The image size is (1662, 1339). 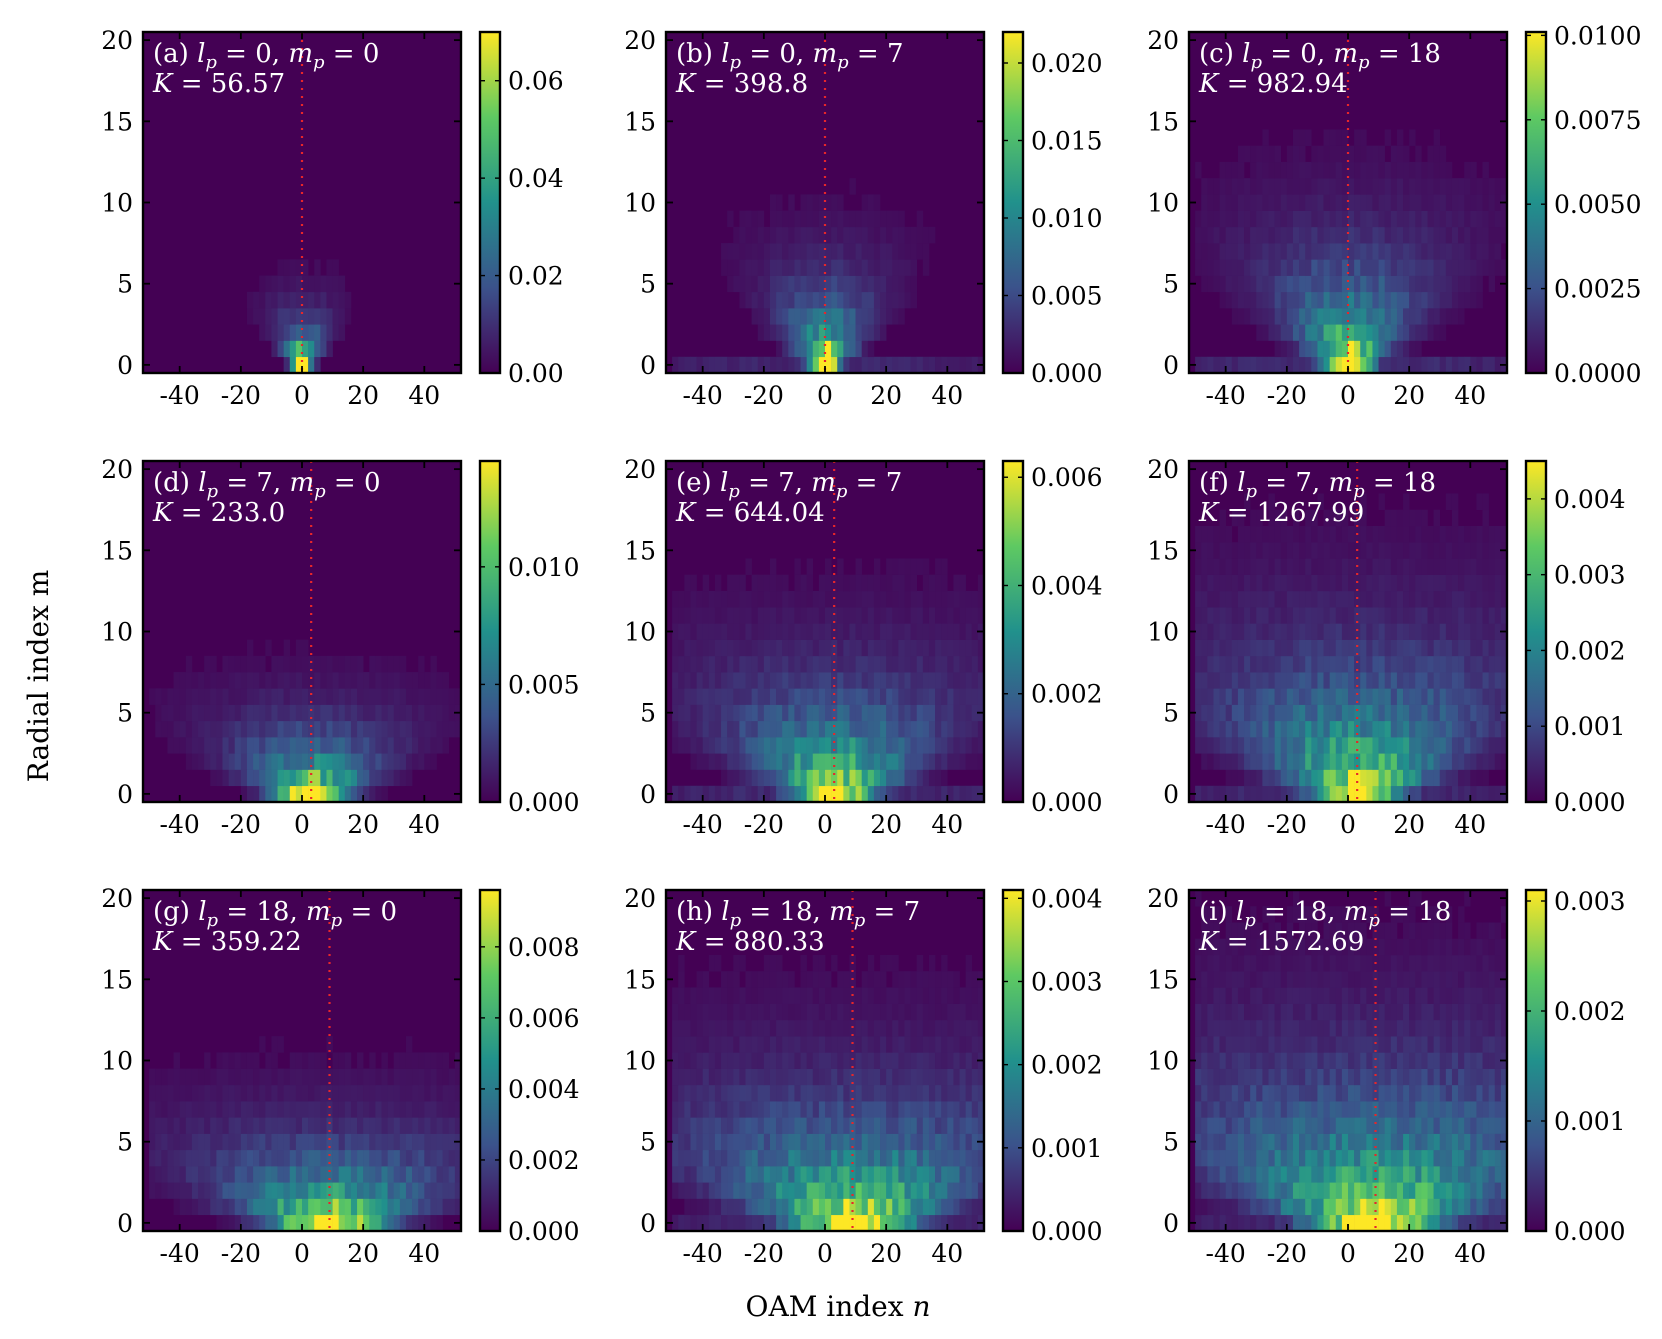 I want to click on colorbar-frame, so click(x=490, y=202).